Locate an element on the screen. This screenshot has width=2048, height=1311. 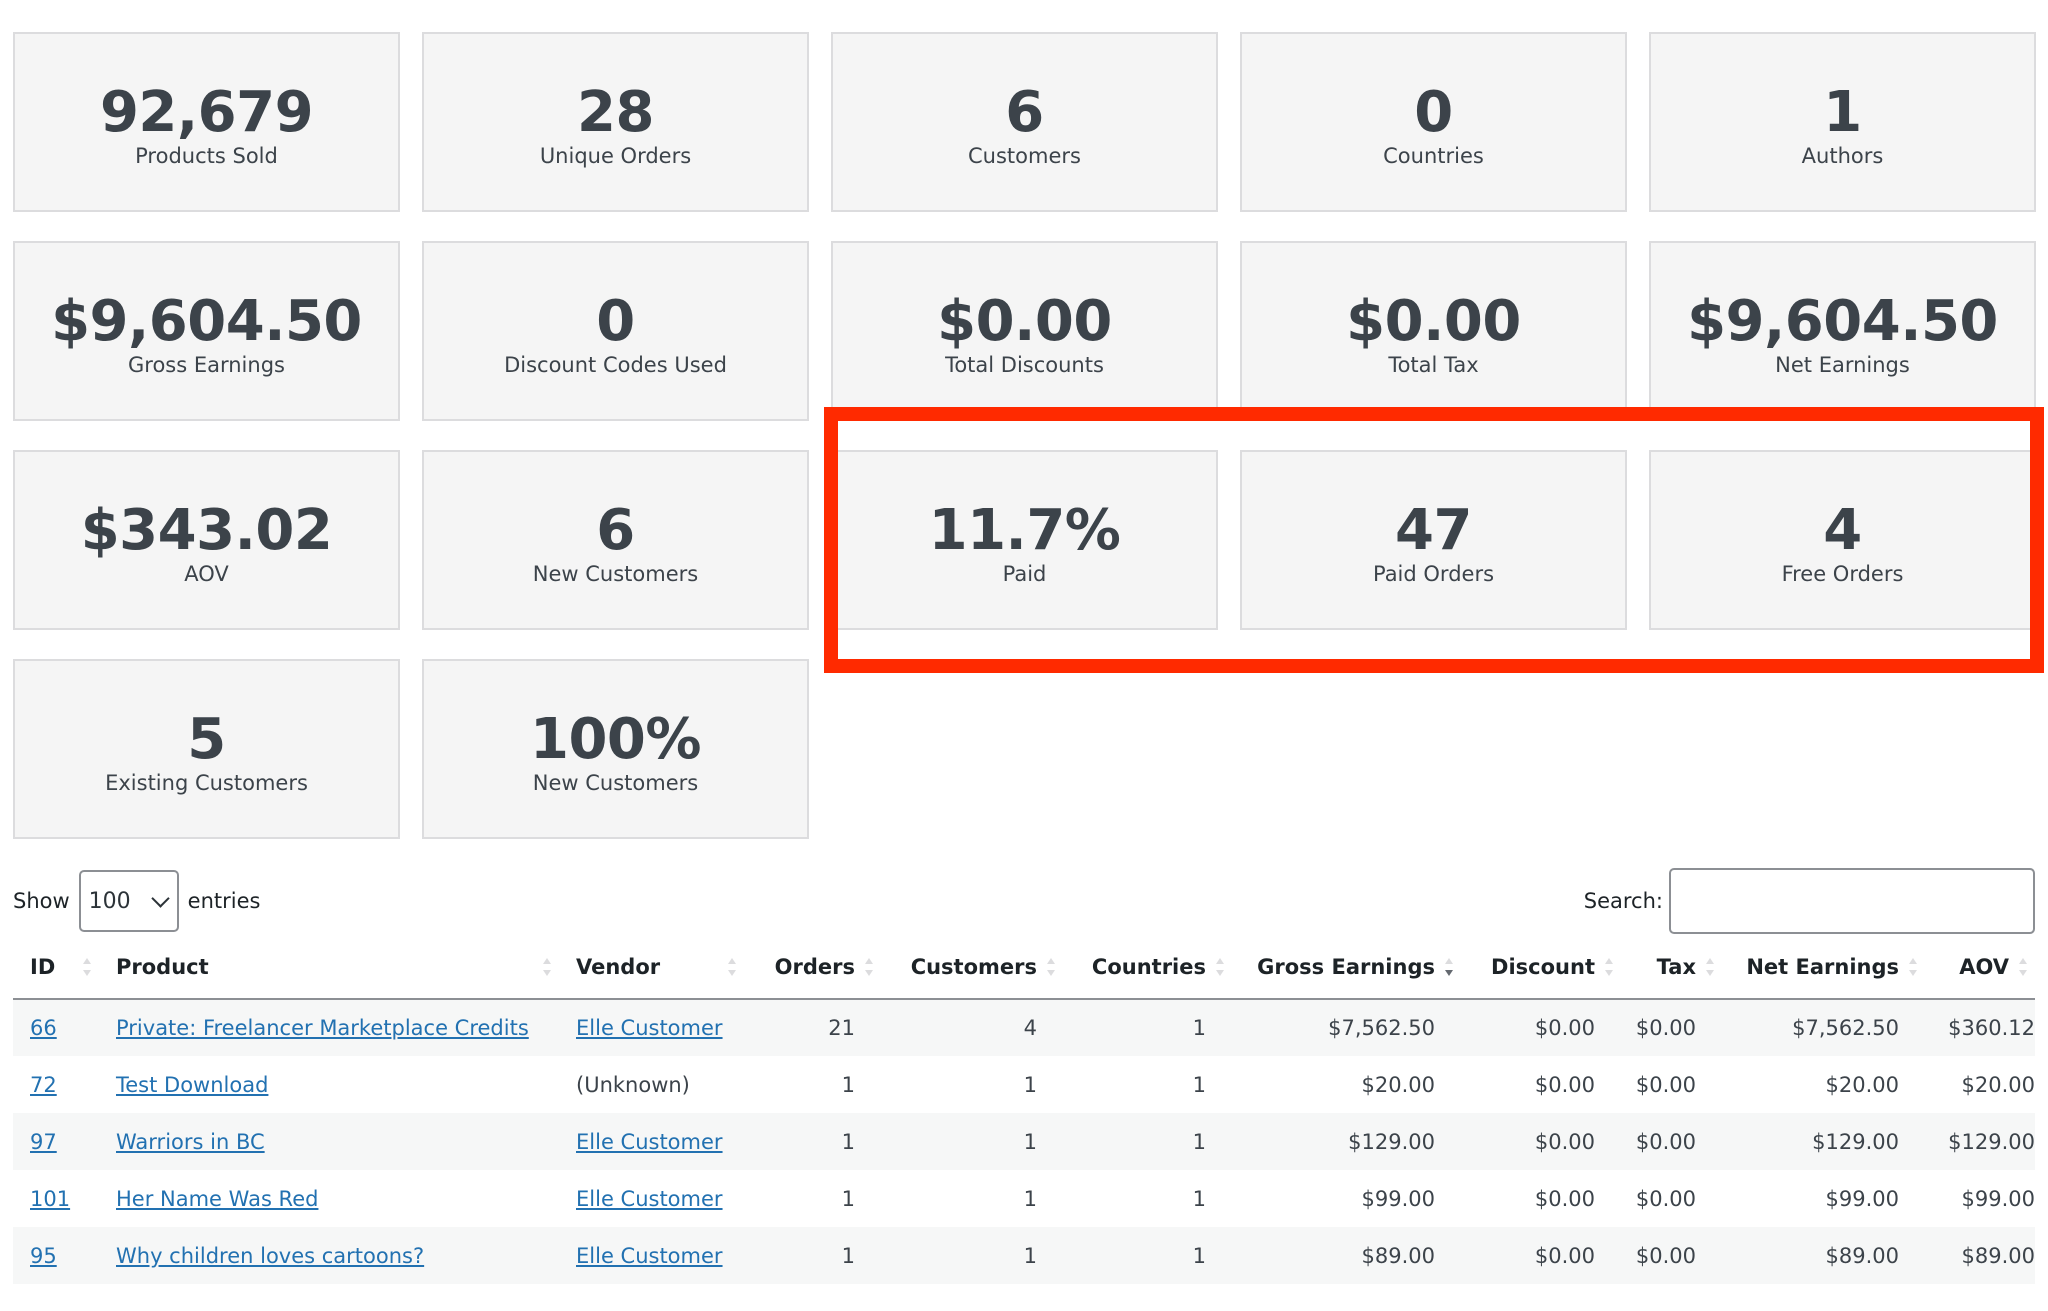
column-header-label: AOV is located at coordinates (1984, 966).